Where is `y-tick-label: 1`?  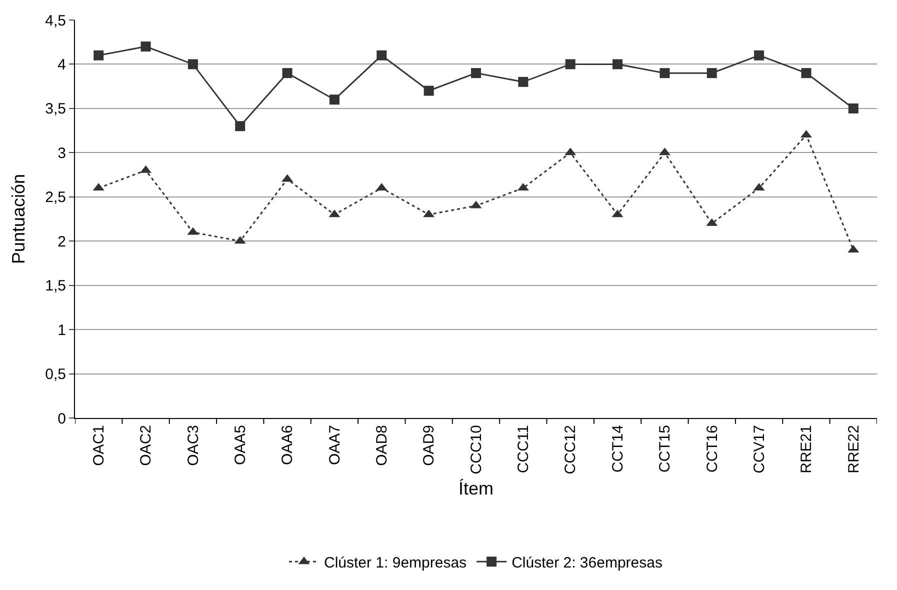 y-tick-label: 1 is located at coordinates (62, 330).